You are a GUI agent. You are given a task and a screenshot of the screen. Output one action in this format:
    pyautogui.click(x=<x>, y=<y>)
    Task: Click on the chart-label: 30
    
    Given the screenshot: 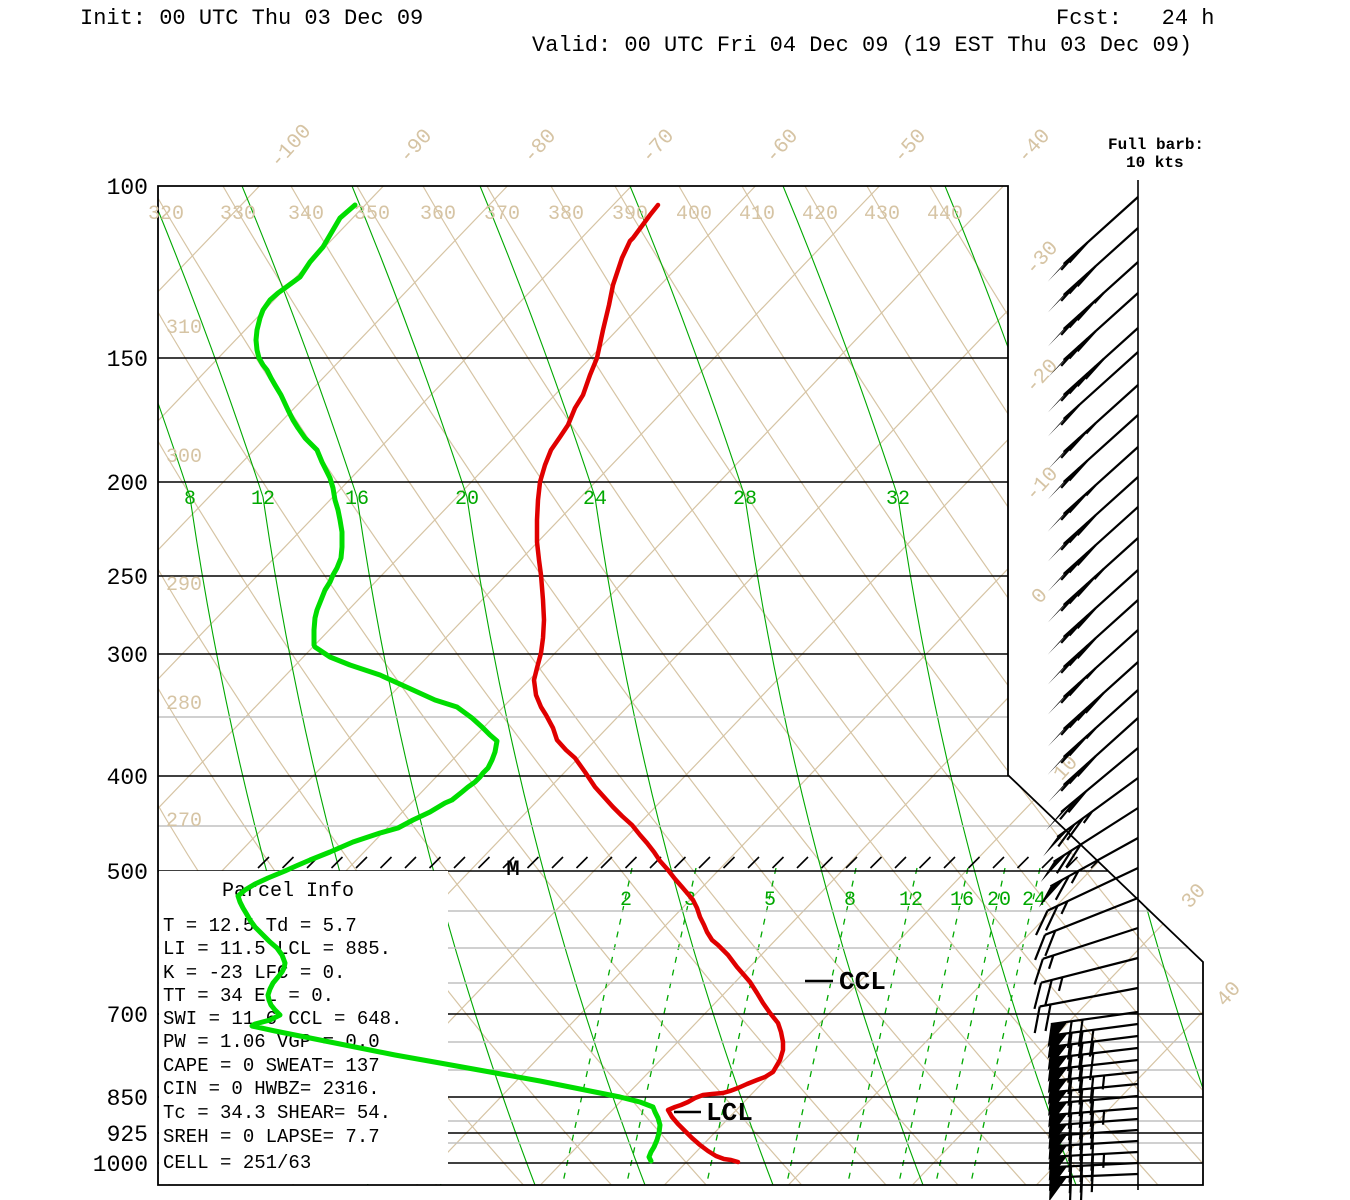 What is the action you would take?
    pyautogui.click(x=1195, y=897)
    